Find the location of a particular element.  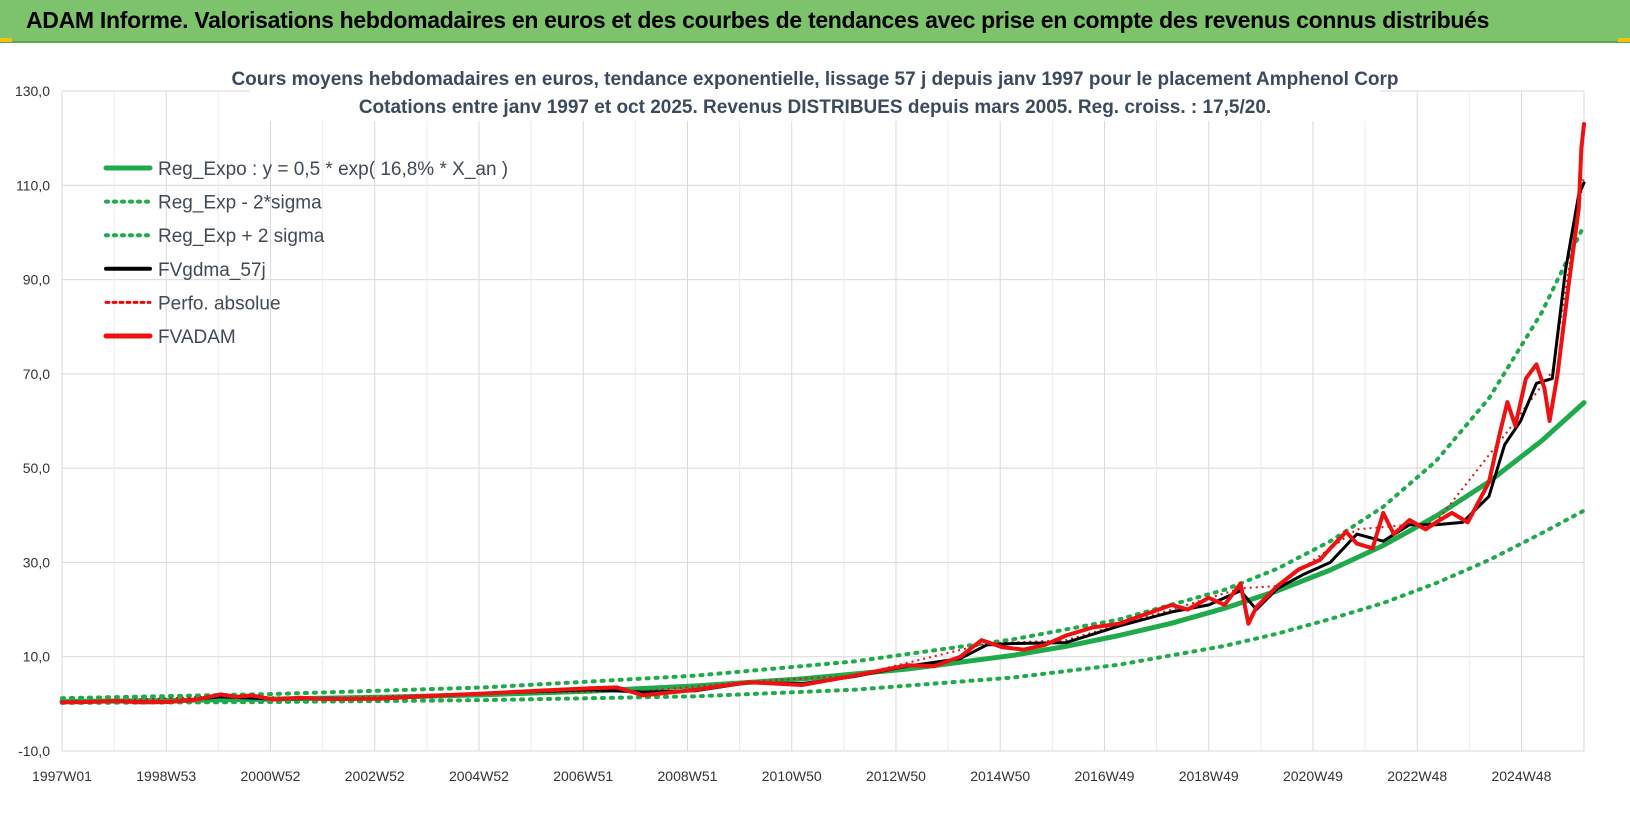

x-tick-label: 2018W49 is located at coordinates (1209, 776).